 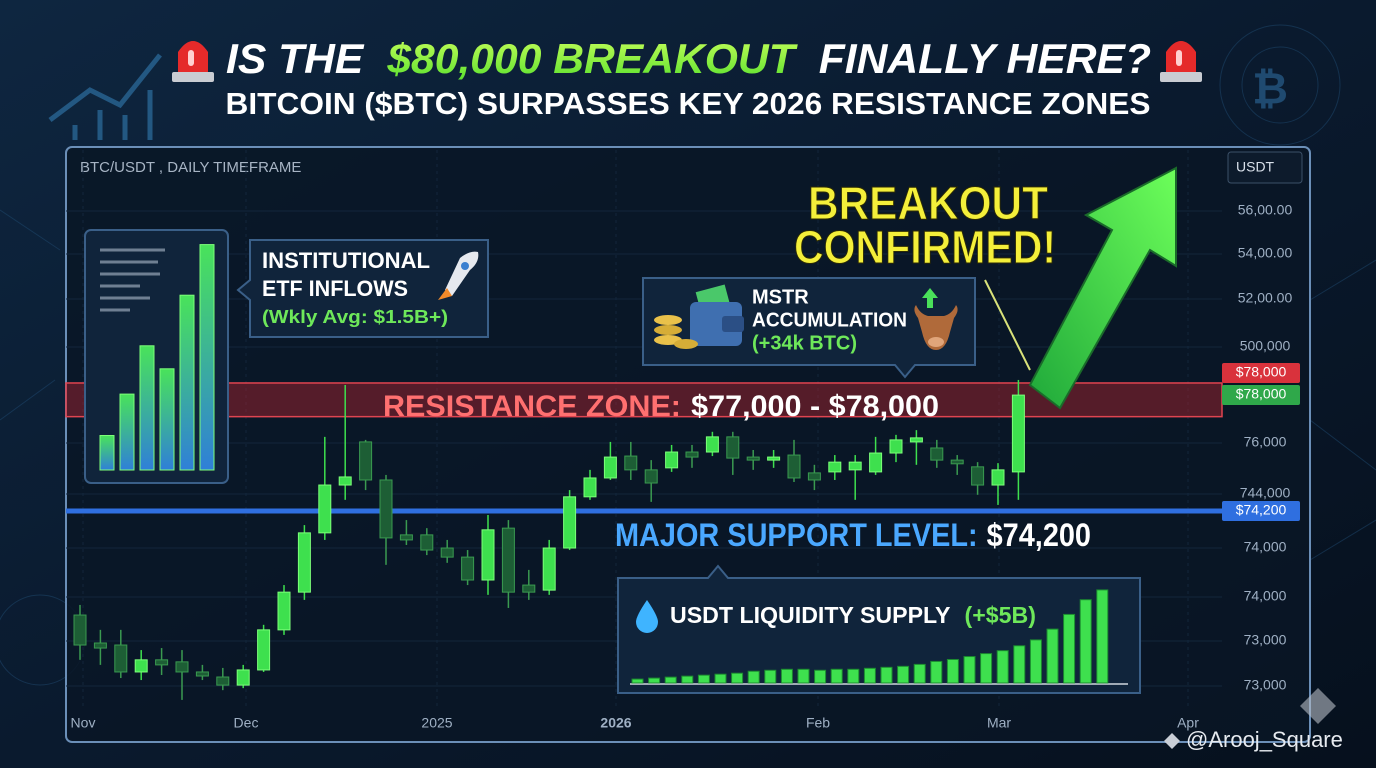 What do you see at coordinates (804, 343) in the screenshot?
I see `mstr-subtitle: (+34k BTC)` at bounding box center [804, 343].